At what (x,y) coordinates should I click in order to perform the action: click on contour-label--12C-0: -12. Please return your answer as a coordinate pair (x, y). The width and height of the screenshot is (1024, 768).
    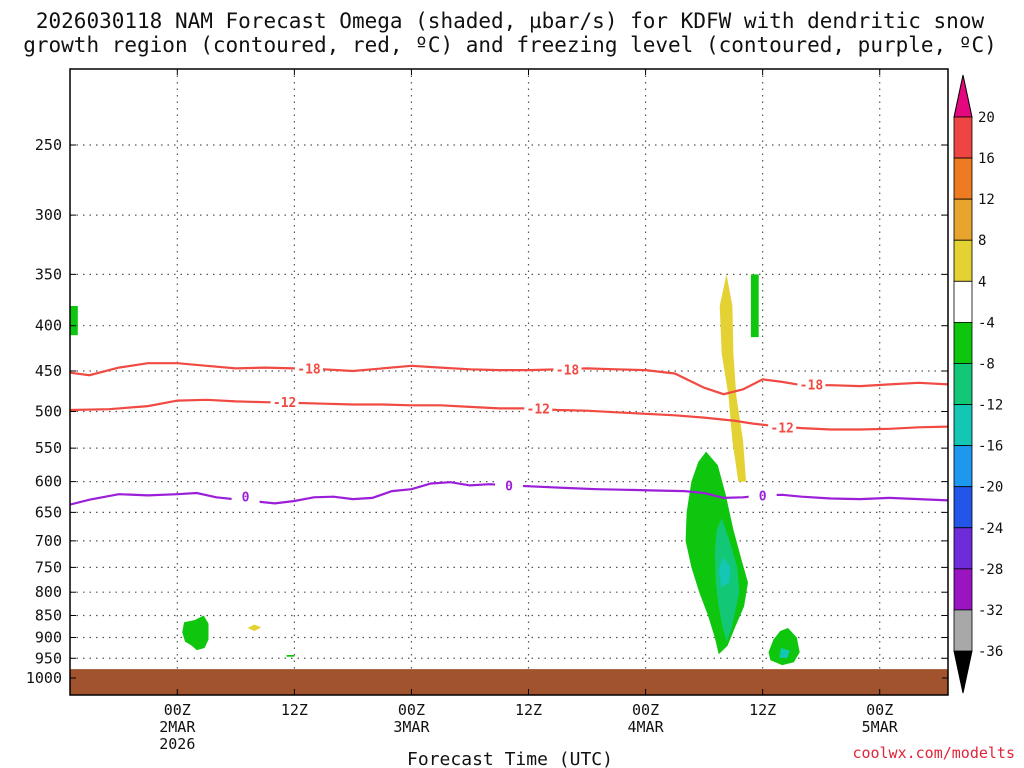
    Looking at the image, I should click on (284, 403).